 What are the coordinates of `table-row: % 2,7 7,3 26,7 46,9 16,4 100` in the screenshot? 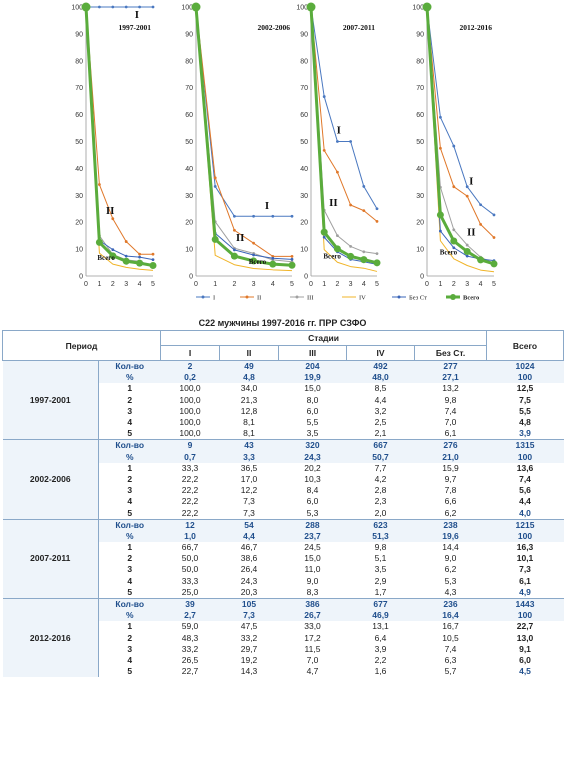 It's located at (283, 616).